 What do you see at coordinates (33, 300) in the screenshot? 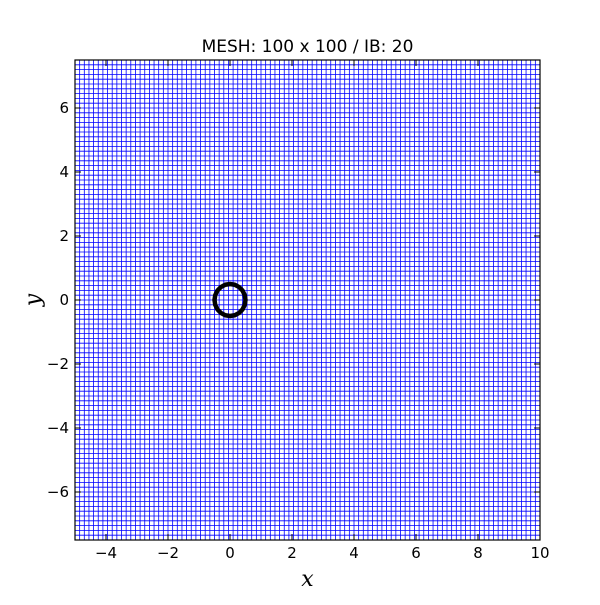
I see `y-axis-label: y` at bounding box center [33, 300].